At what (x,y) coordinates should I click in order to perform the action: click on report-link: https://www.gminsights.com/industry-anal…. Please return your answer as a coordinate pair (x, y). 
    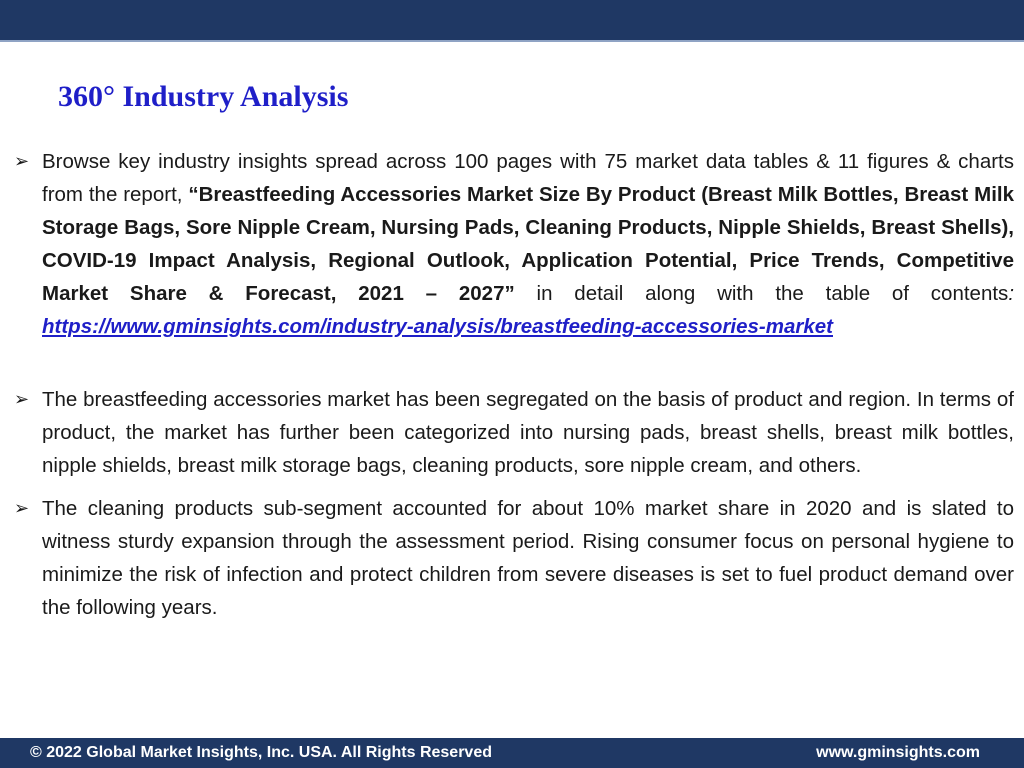
    Looking at the image, I should click on (437, 326).